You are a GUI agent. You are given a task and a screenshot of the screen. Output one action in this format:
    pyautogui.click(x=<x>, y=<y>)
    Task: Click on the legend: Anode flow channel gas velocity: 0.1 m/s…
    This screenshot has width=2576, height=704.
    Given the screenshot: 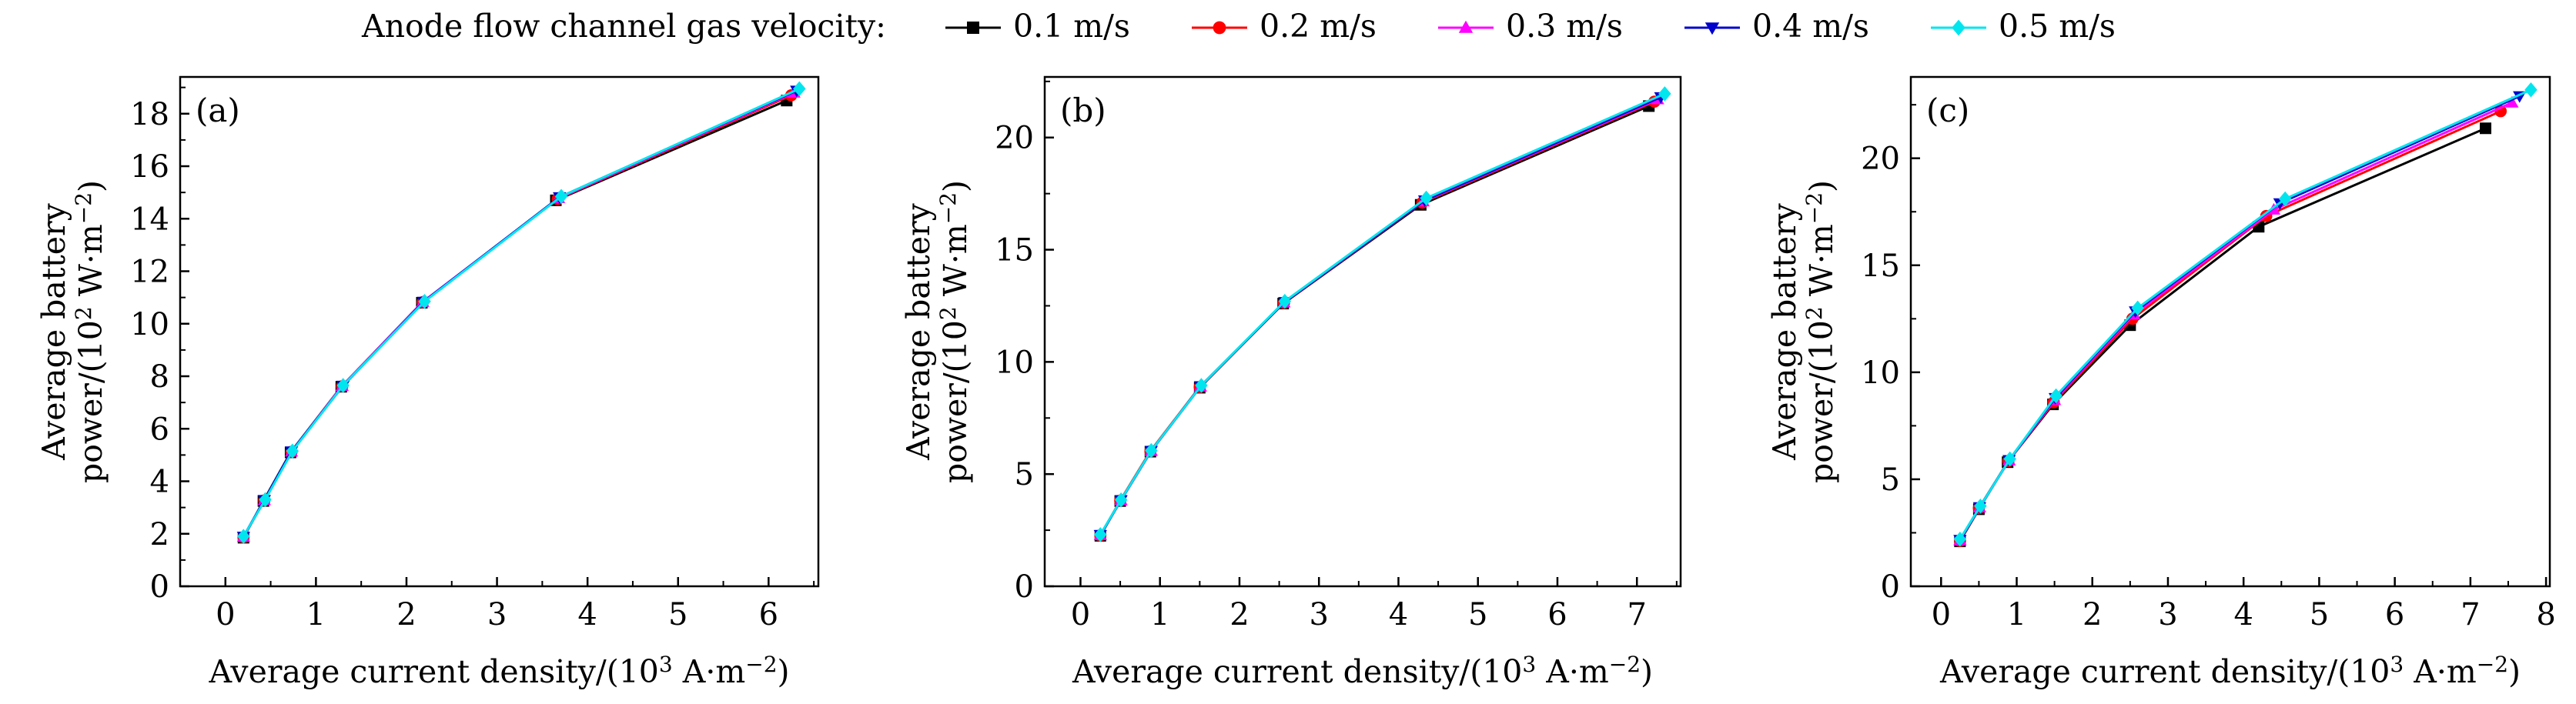 What is the action you would take?
    pyautogui.click(x=1239, y=27)
    